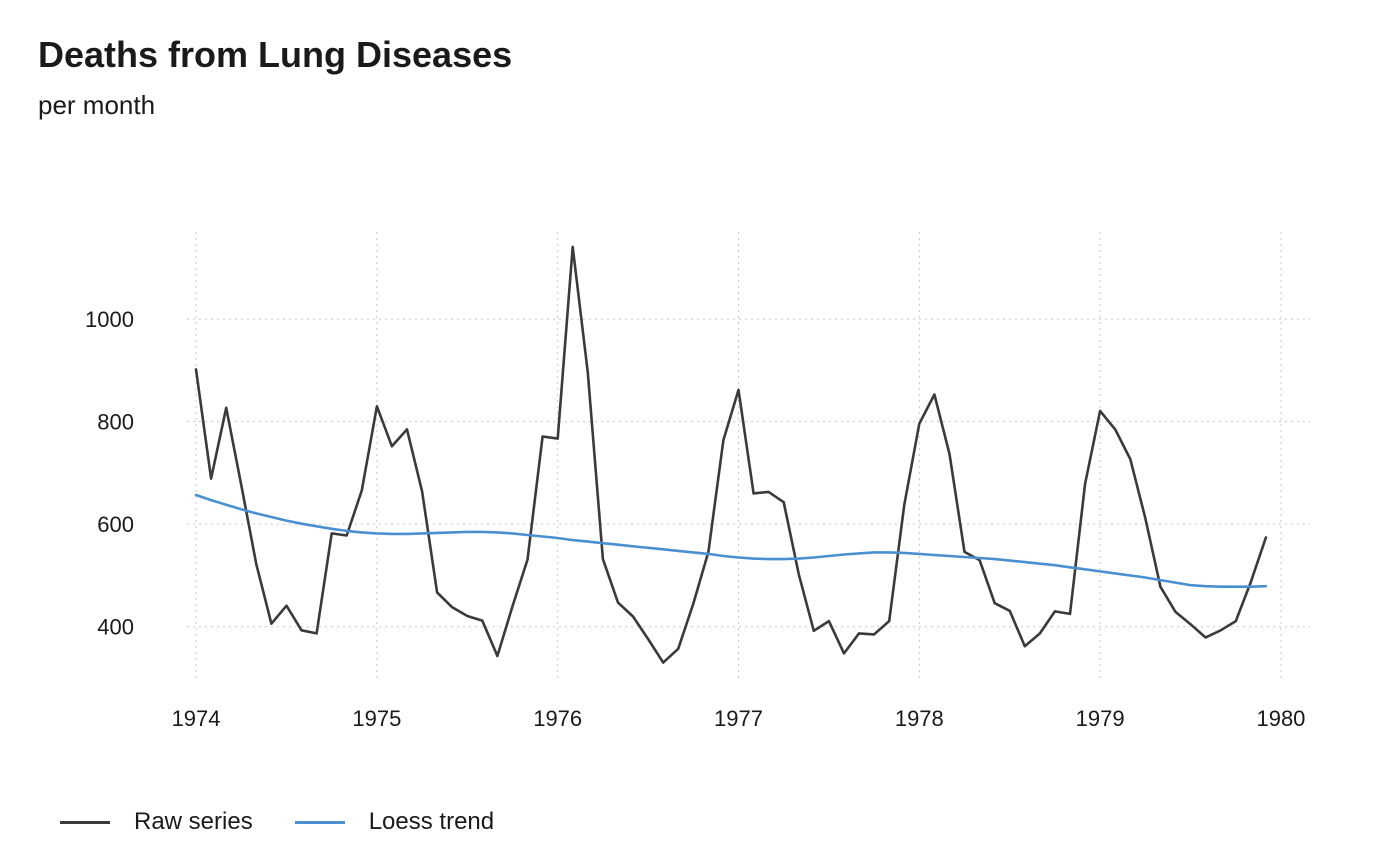 Image resolution: width=1400 pixels, height=866 pixels. I want to click on x-tick-label-1977: 1977, so click(738, 718).